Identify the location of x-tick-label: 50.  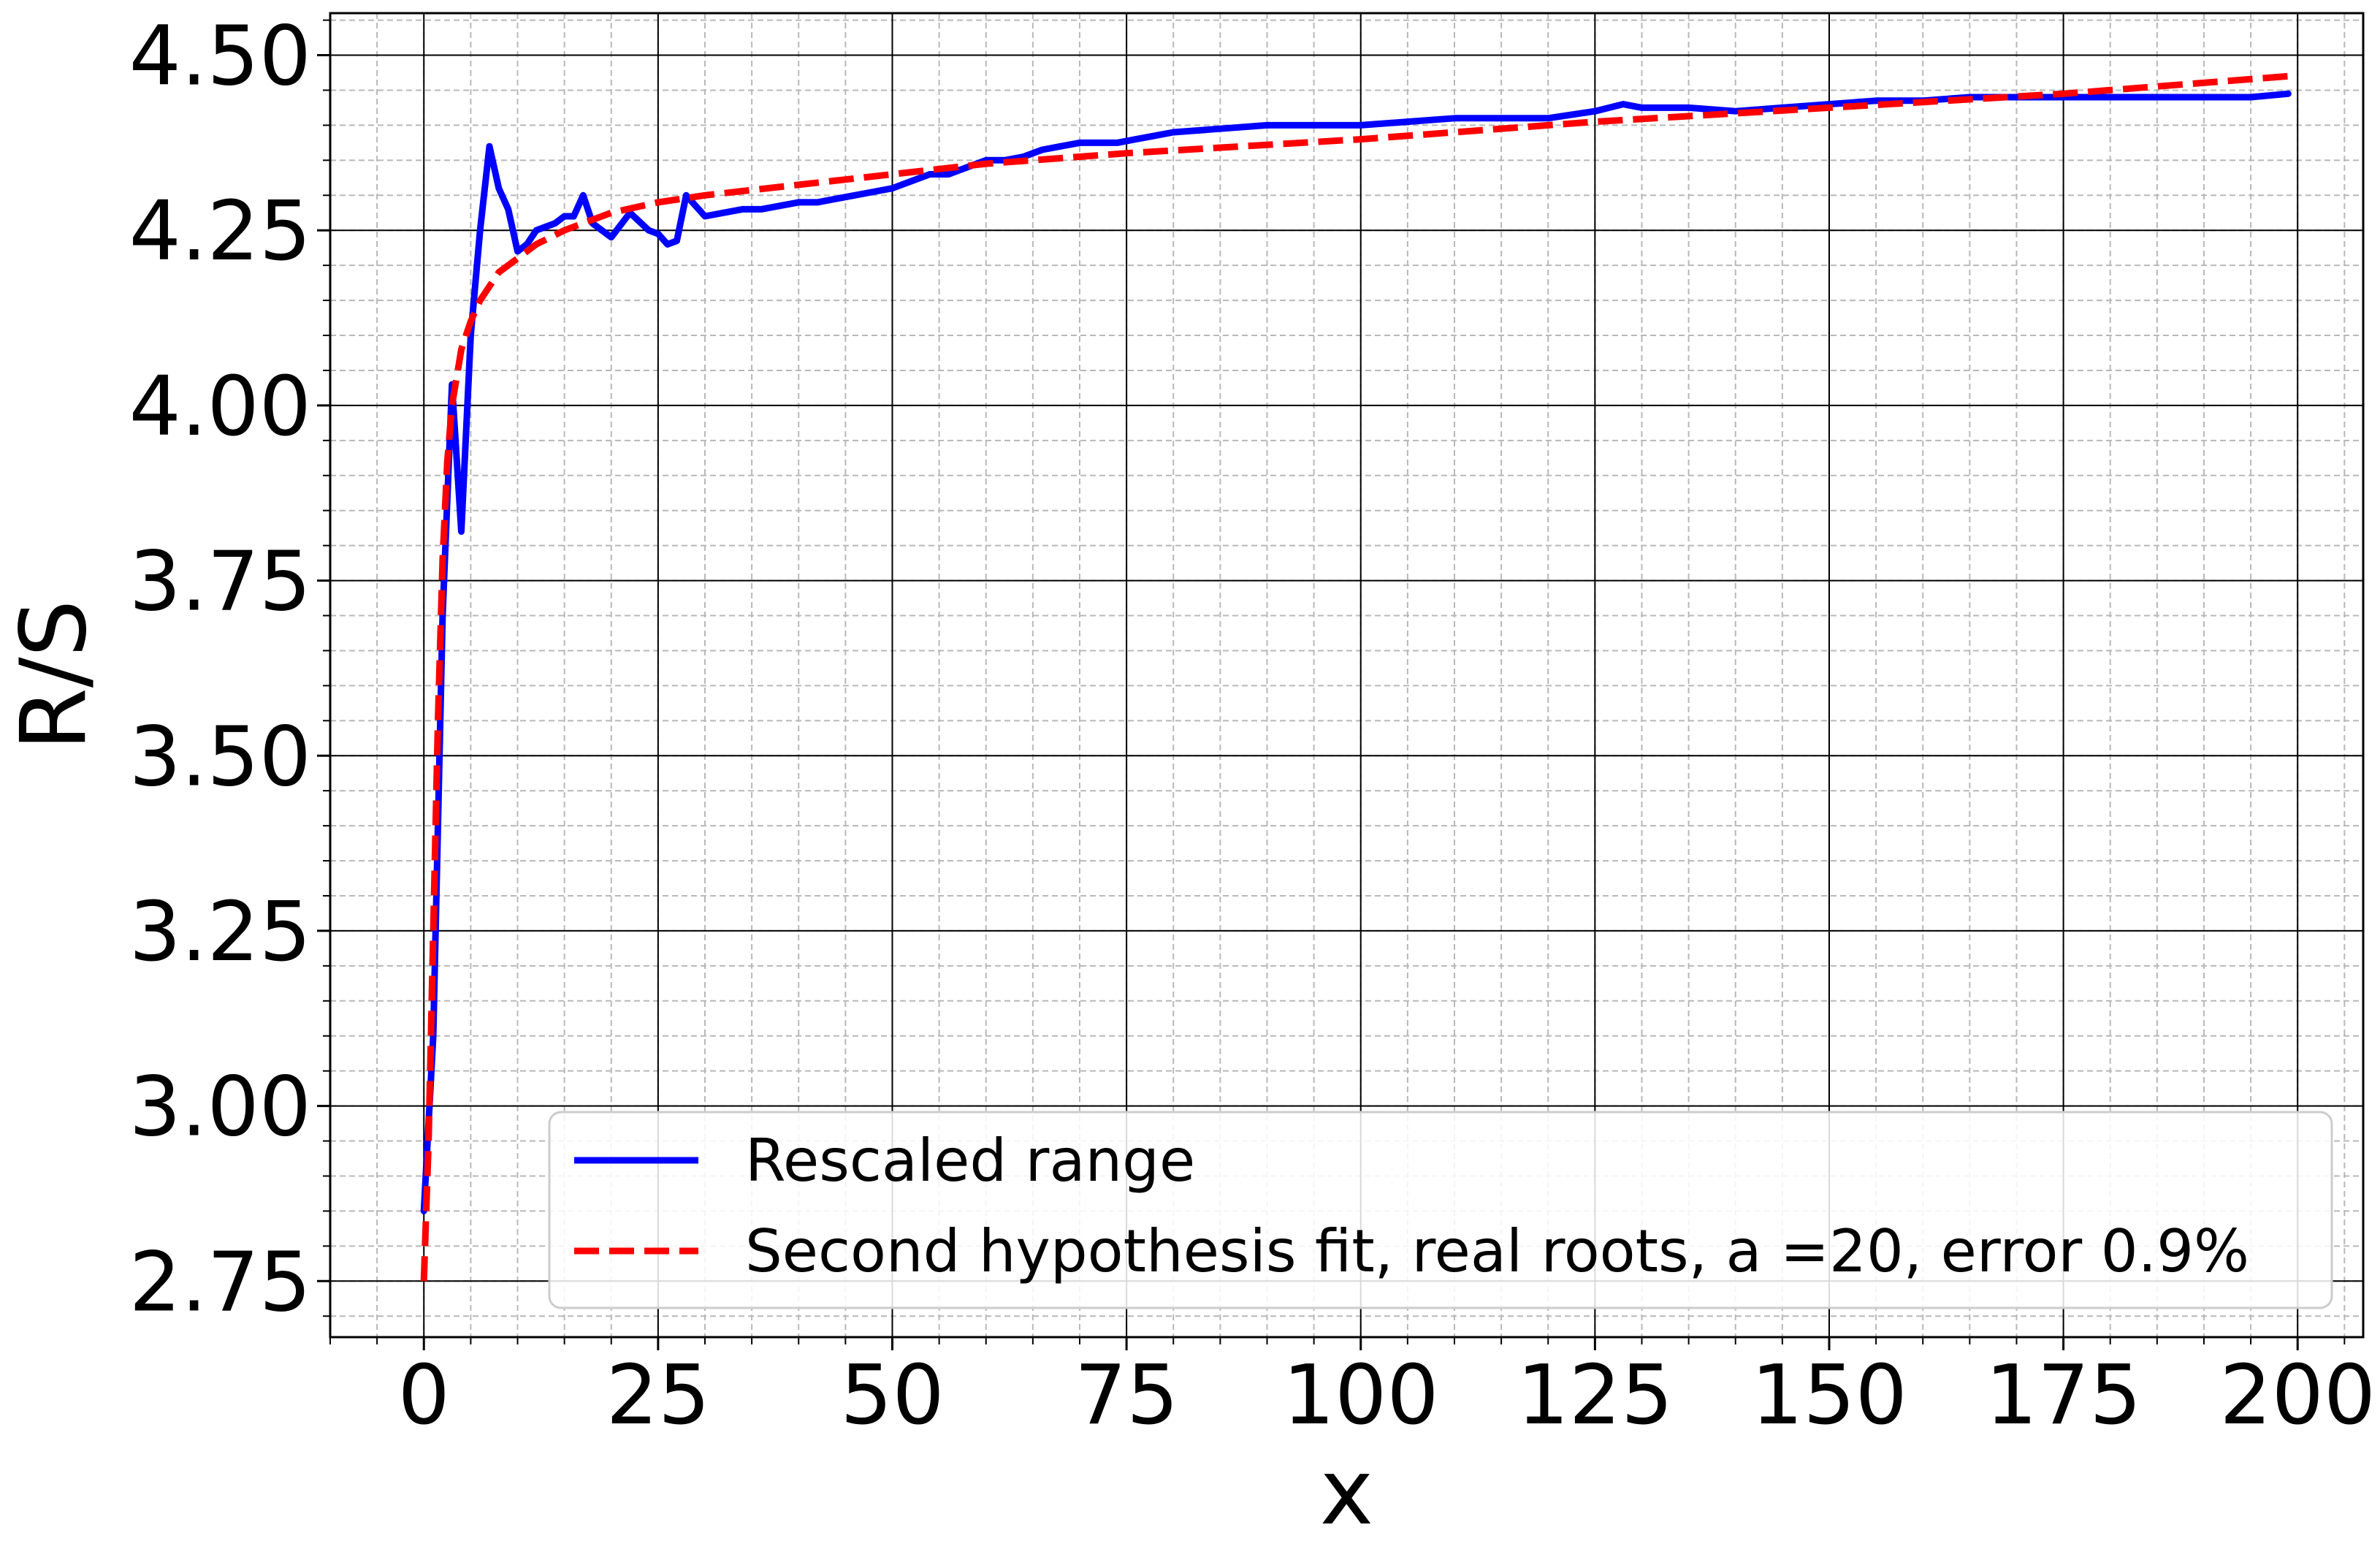
(892, 1395).